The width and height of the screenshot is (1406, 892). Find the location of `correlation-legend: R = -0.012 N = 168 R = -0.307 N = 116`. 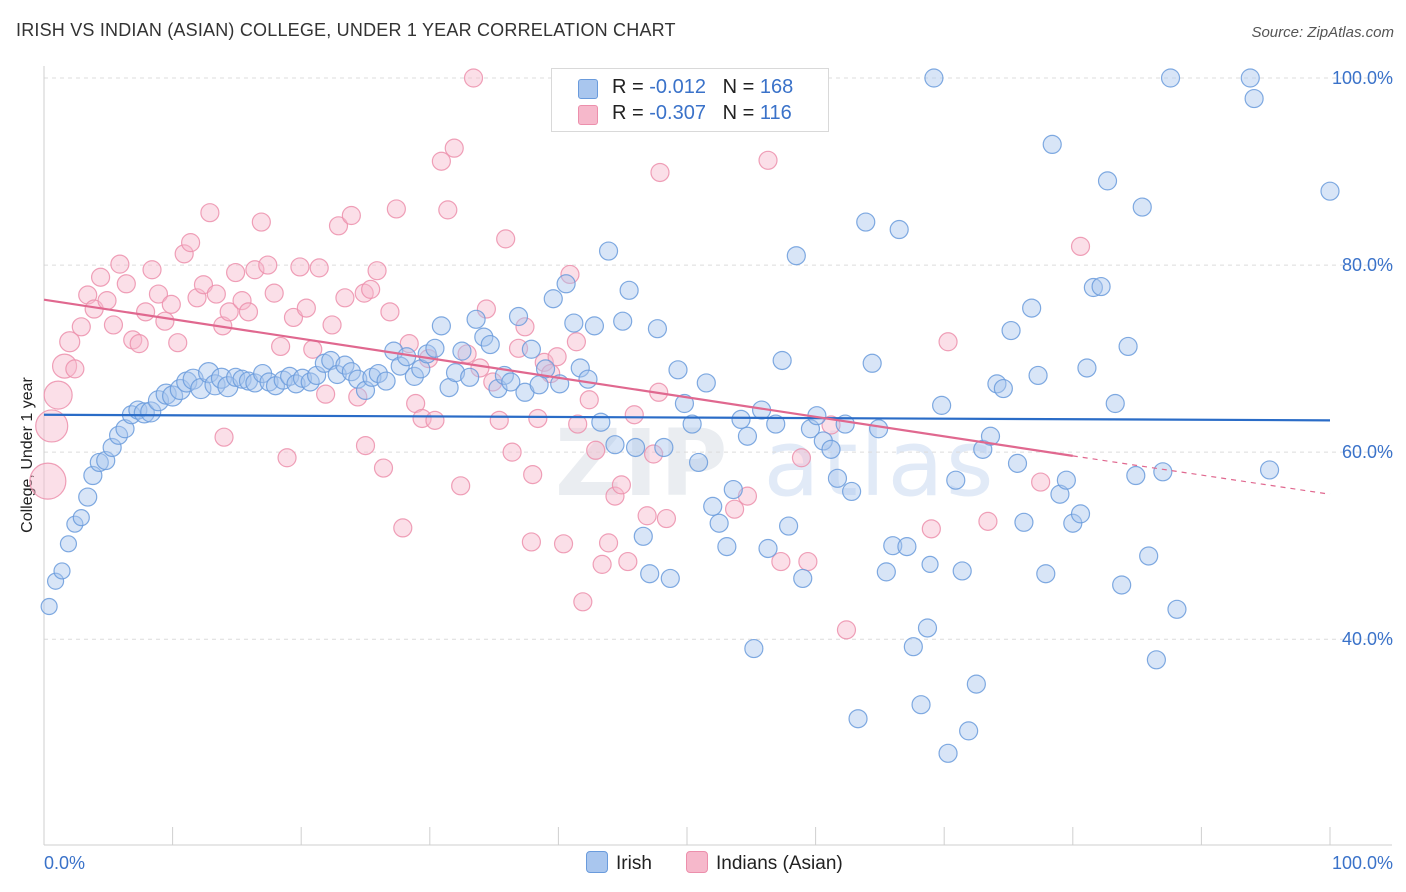

correlation-legend: R = -0.012 N = 168 R = -0.307 N = 116 is located at coordinates (690, 100).